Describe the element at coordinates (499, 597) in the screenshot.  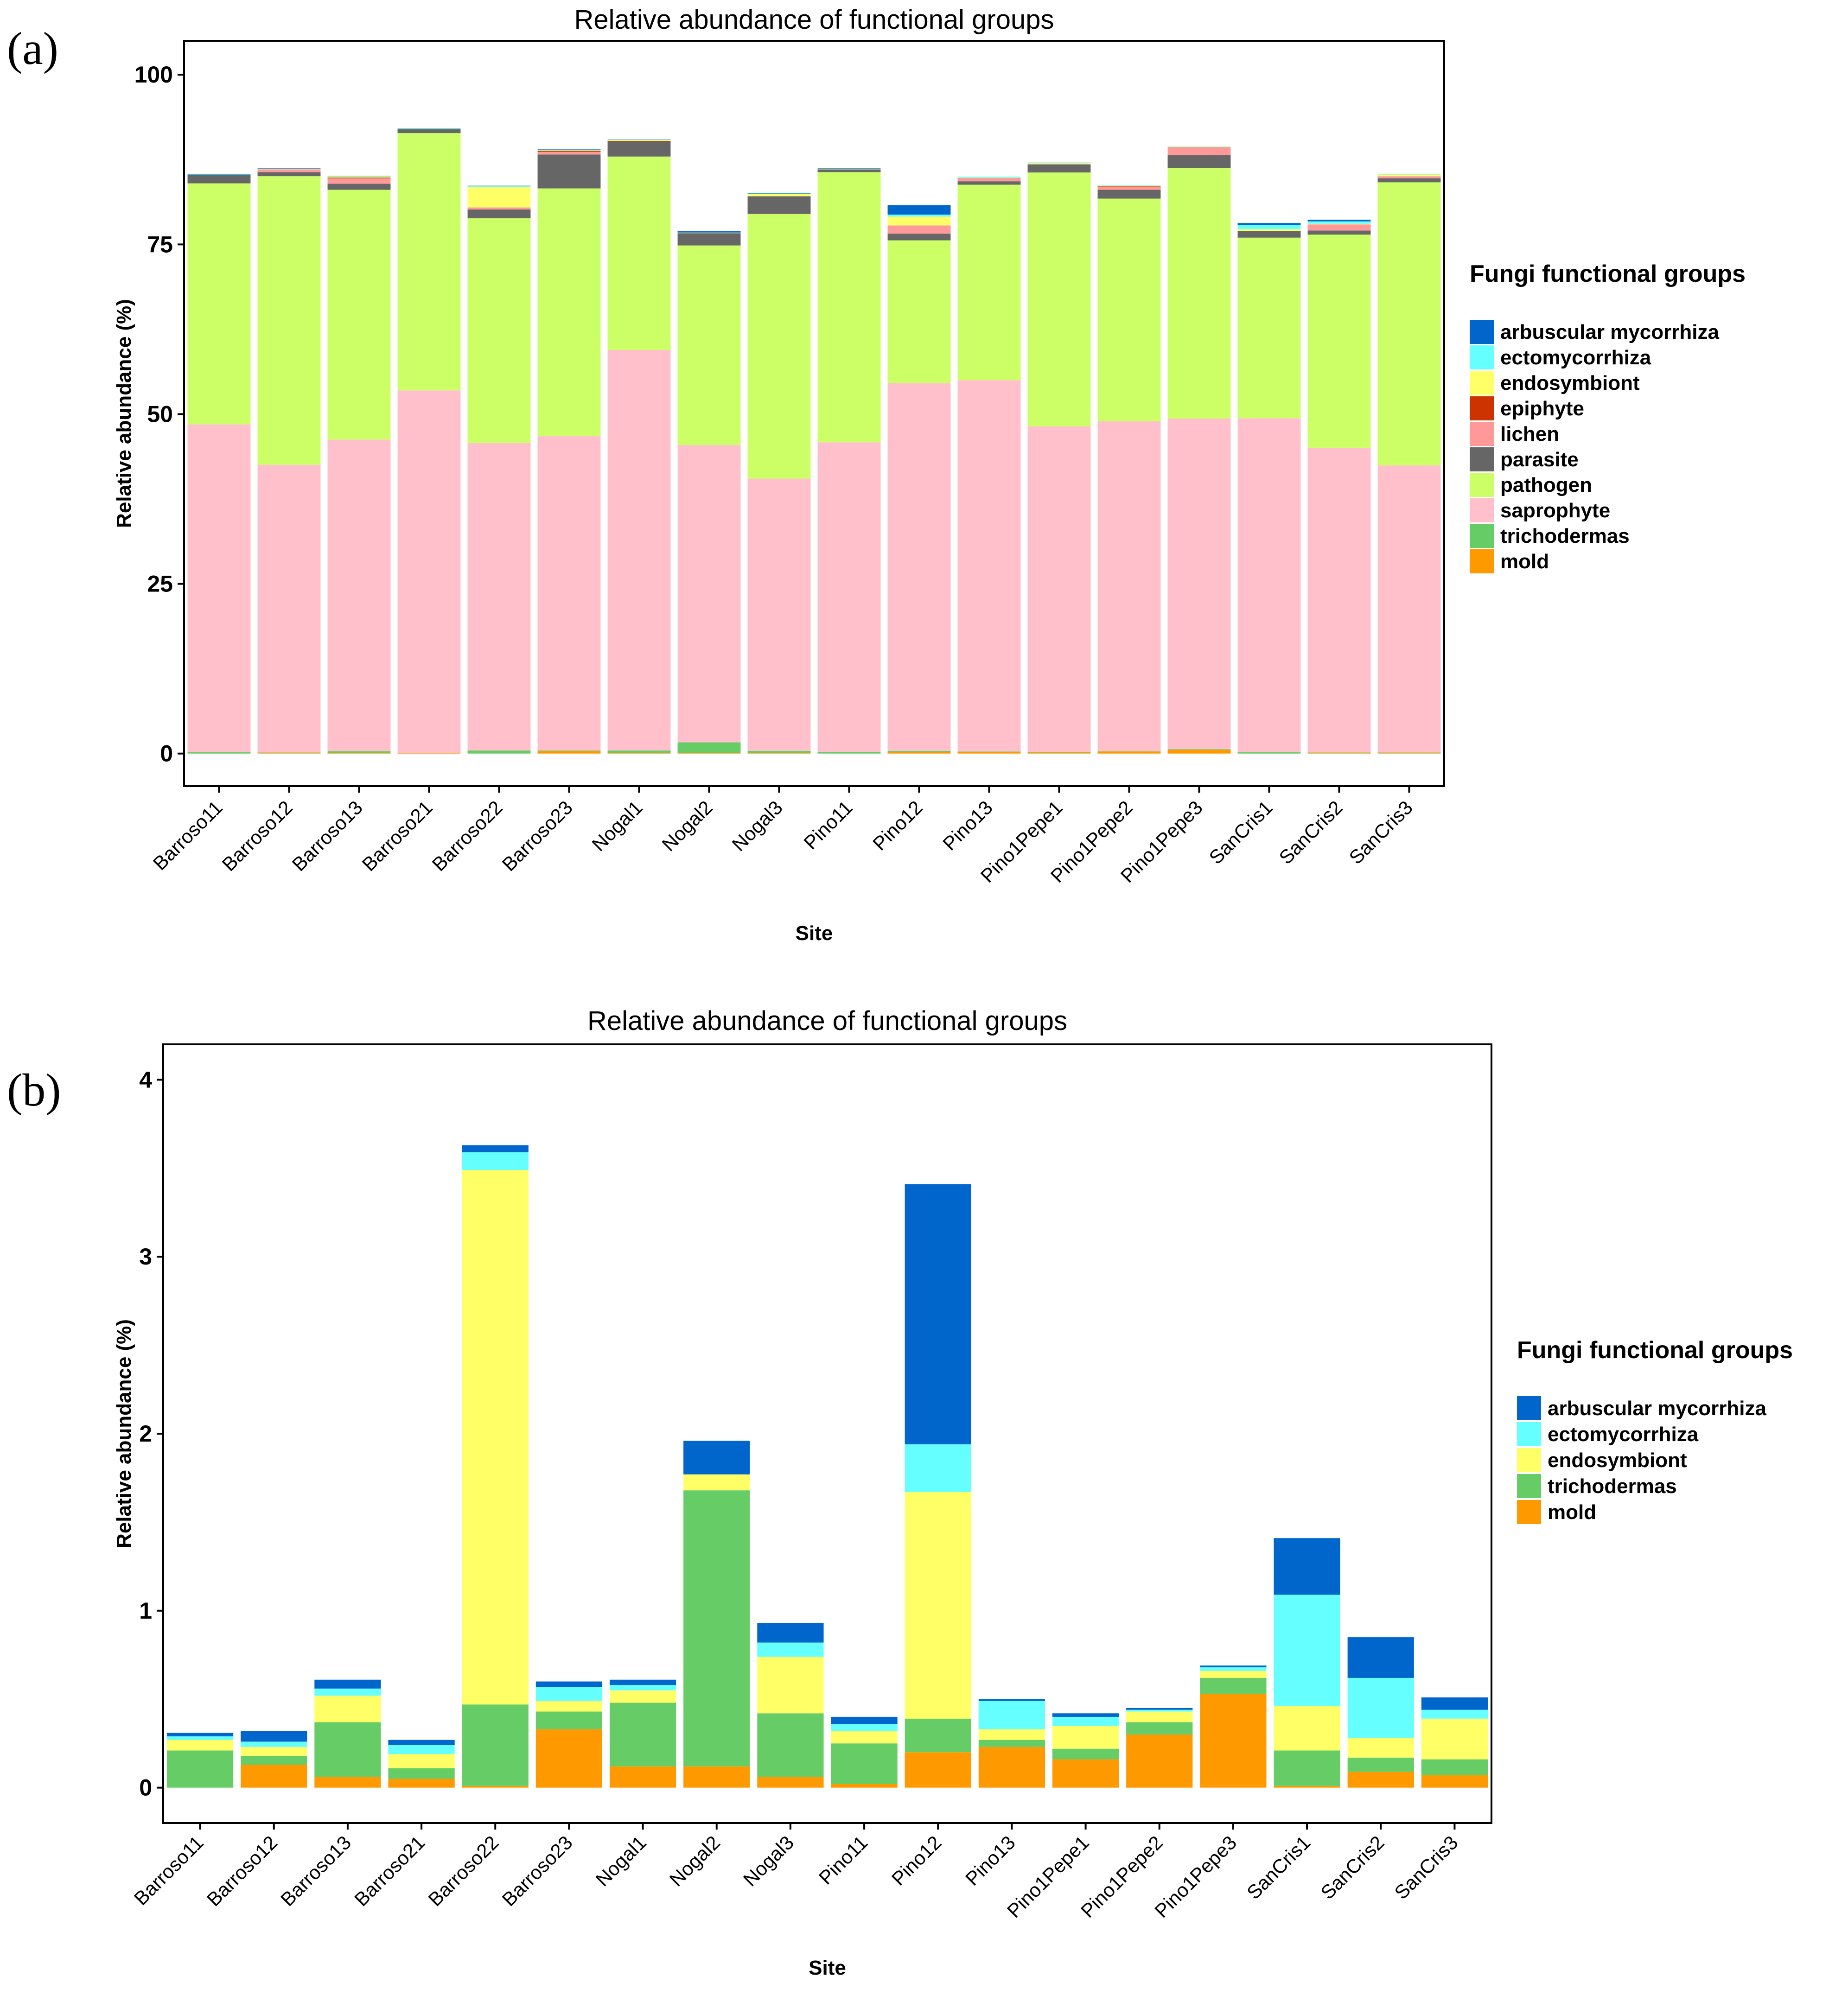
I see `bar-barroso22-saprophyte` at that location.